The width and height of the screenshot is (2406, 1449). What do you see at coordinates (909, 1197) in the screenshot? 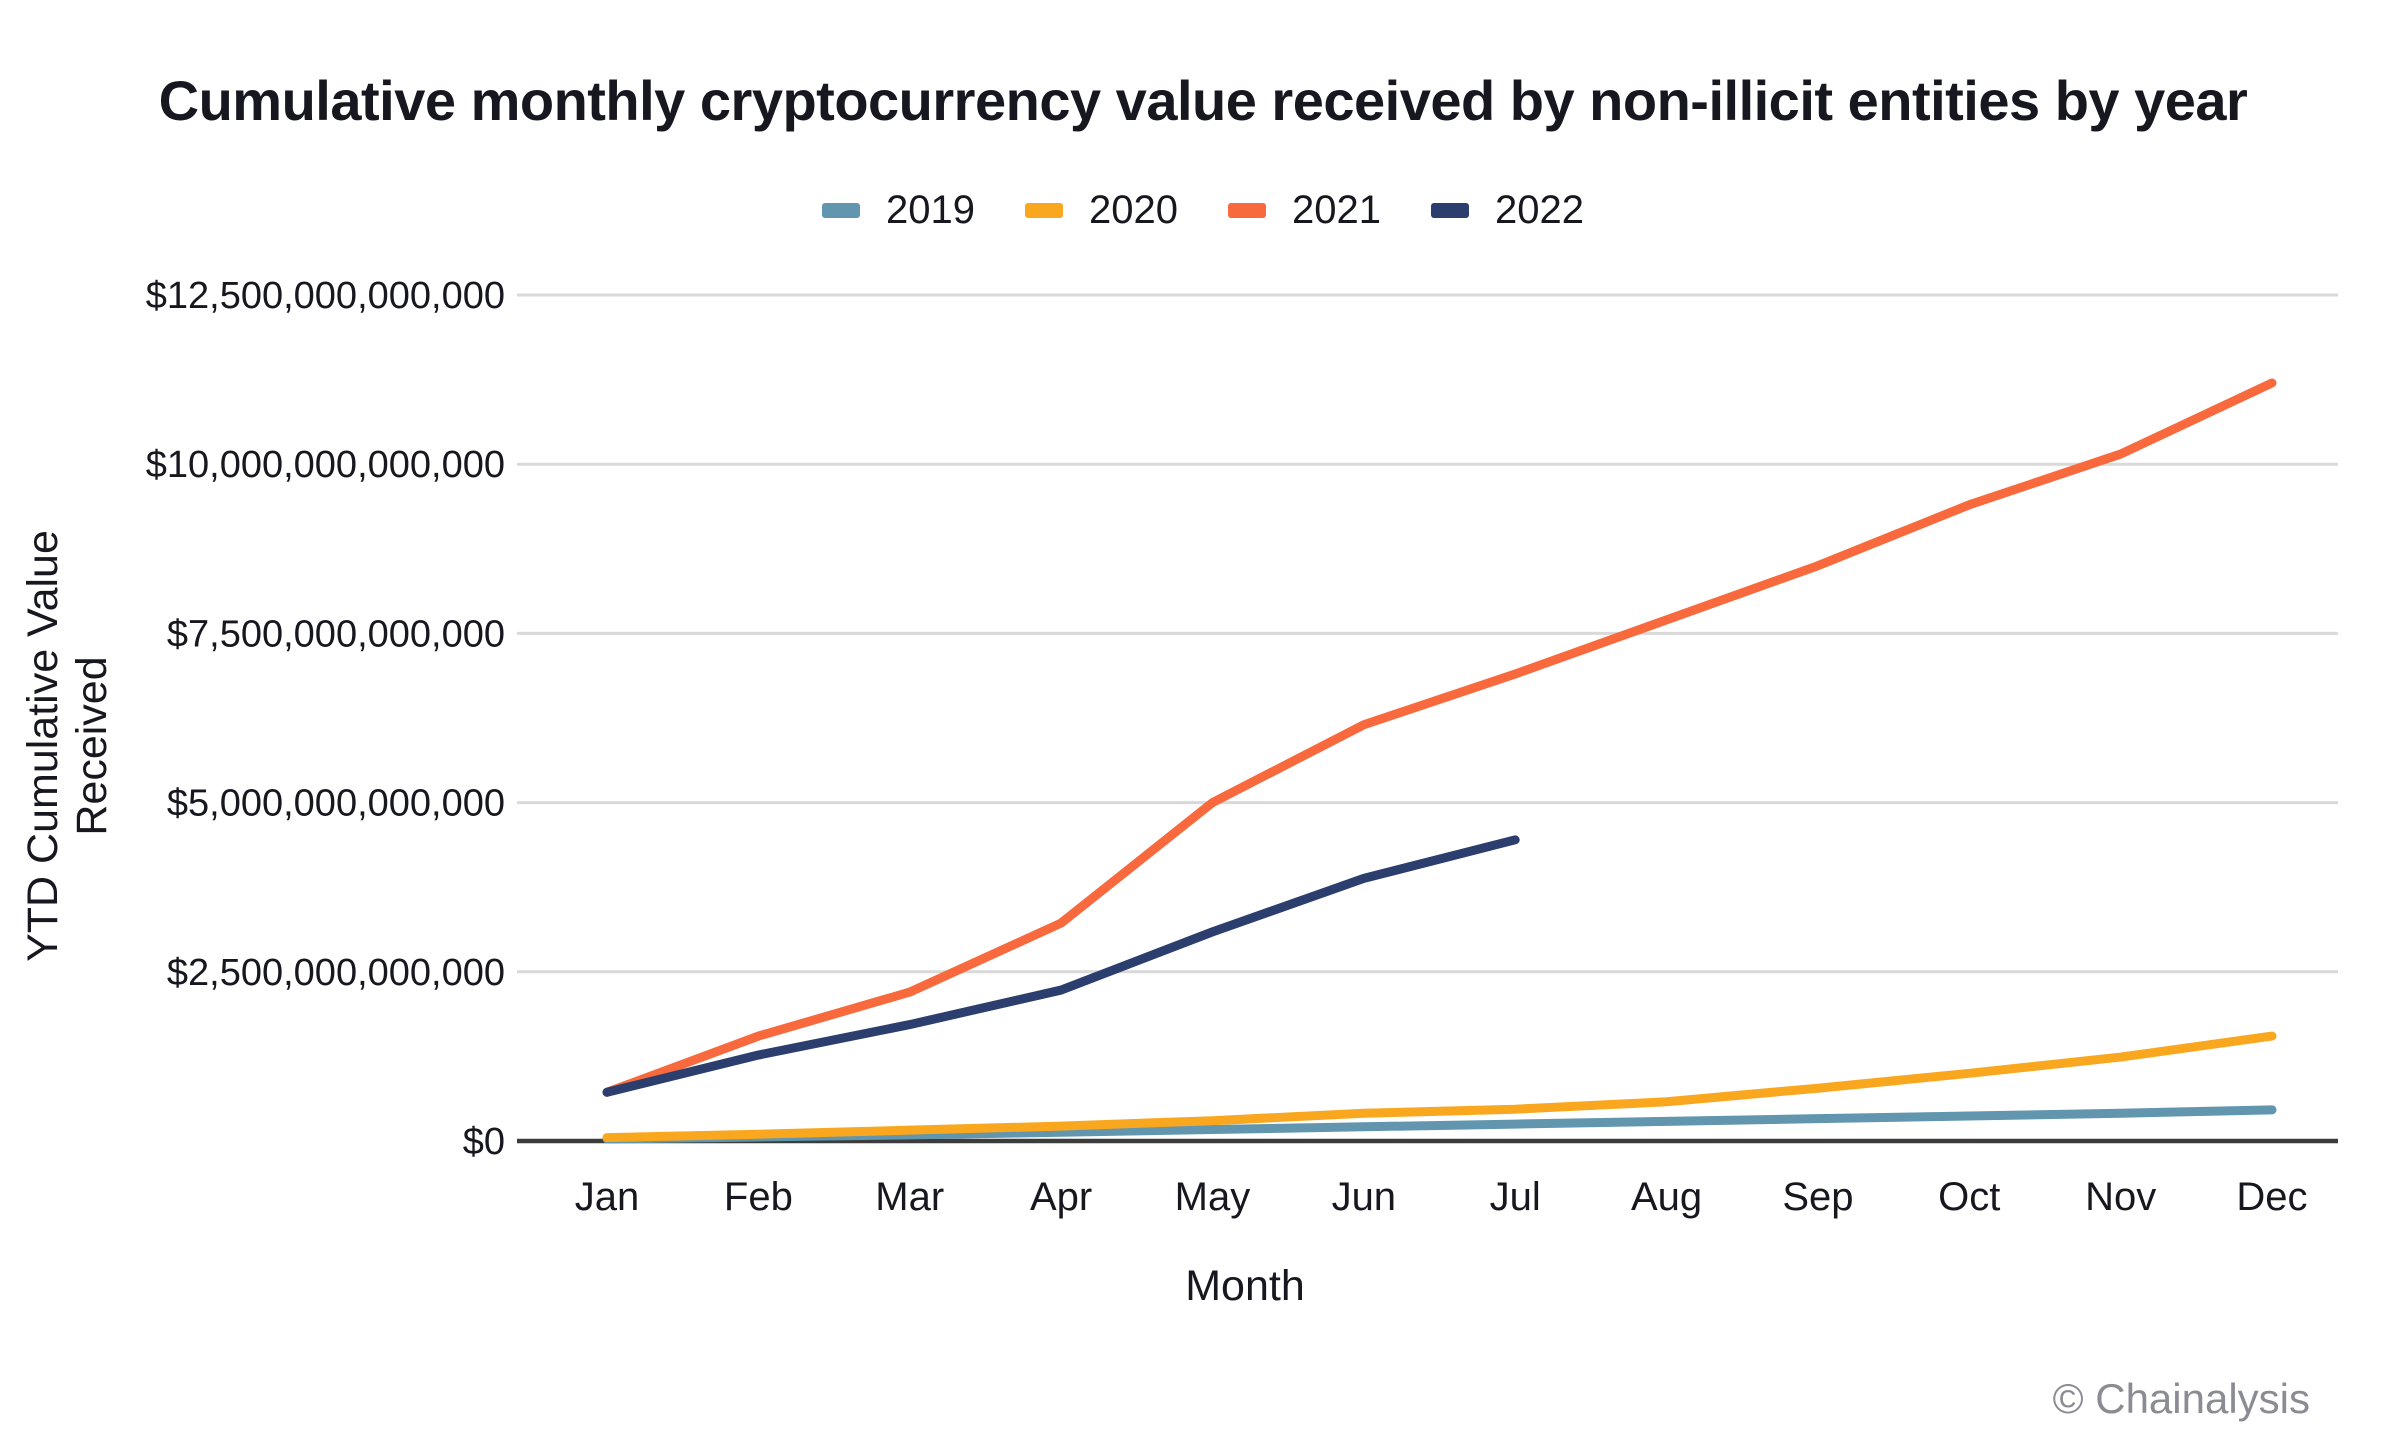
I see `x-tick-label: Mar` at bounding box center [909, 1197].